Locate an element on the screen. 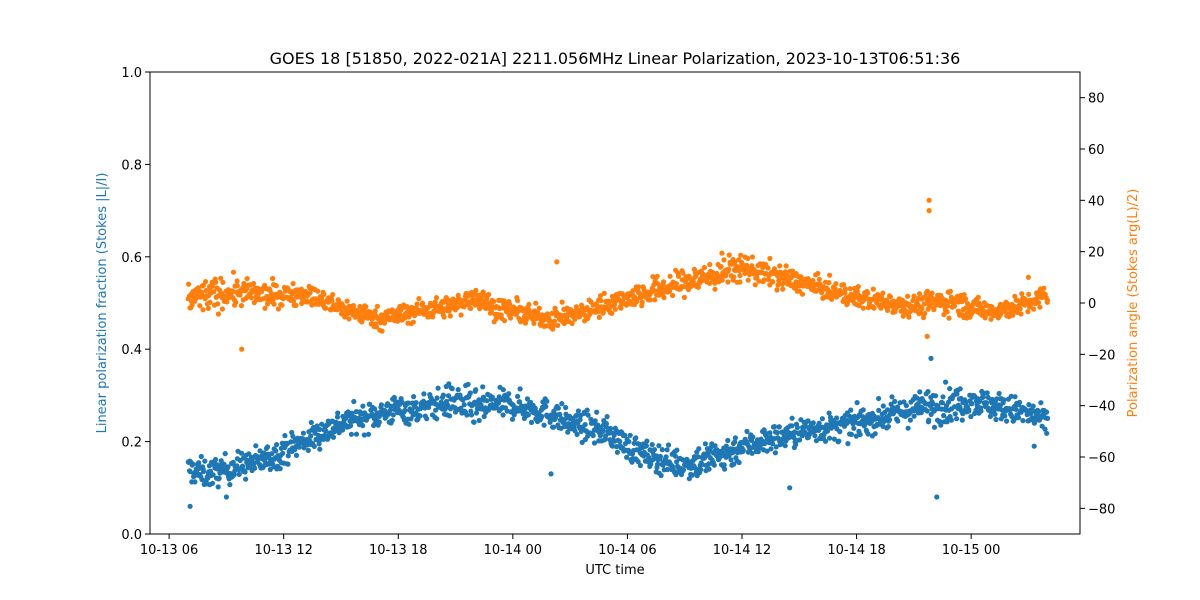 The height and width of the screenshot is (600, 1200). right-y-tick-label: −80 is located at coordinates (1101, 509).